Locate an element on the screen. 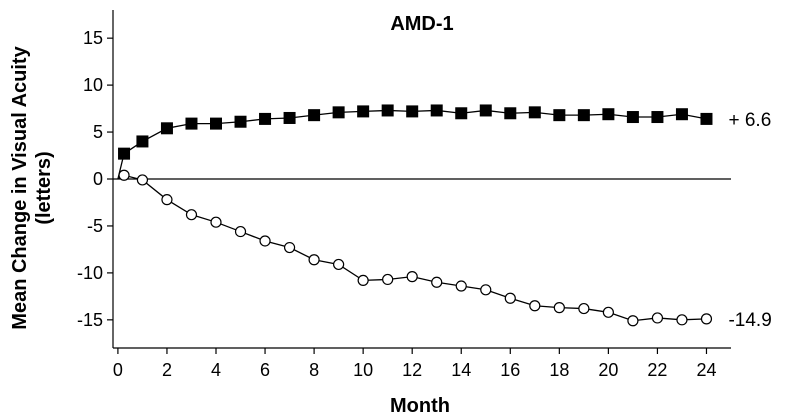 The width and height of the screenshot is (792, 420). x-tick-label: 24 is located at coordinates (706, 370).